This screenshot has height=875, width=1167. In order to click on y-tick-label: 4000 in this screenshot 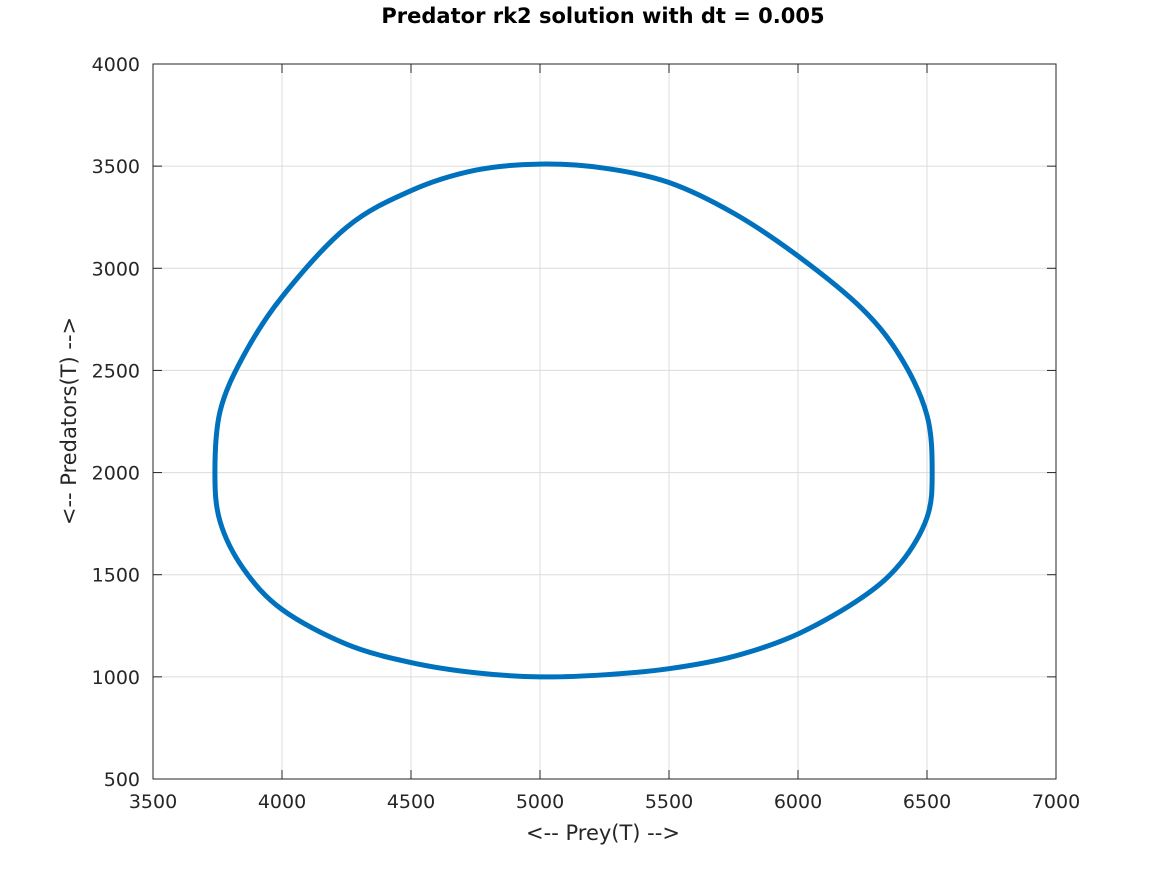, I will do `click(116, 65)`.